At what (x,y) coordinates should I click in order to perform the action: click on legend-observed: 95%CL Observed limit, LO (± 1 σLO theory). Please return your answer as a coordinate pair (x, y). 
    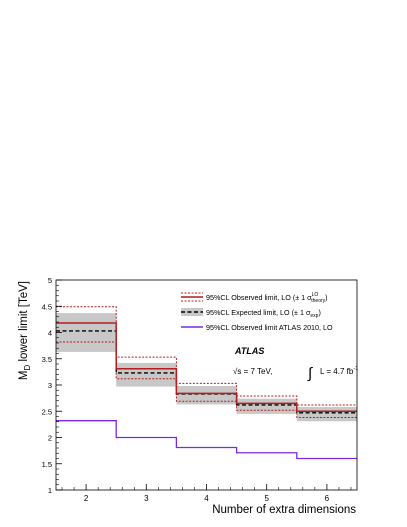
    Looking at the image, I should click on (254, 298).